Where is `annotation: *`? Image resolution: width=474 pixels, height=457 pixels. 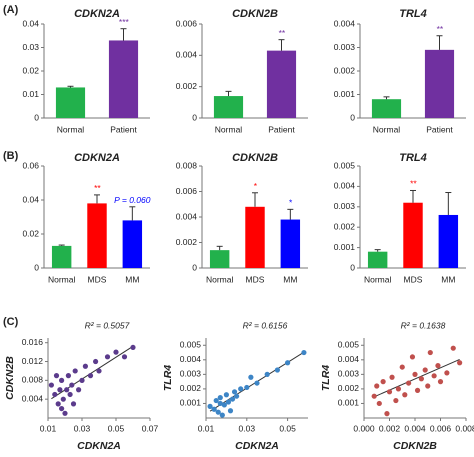 annotation: * is located at coordinates (255, 186).